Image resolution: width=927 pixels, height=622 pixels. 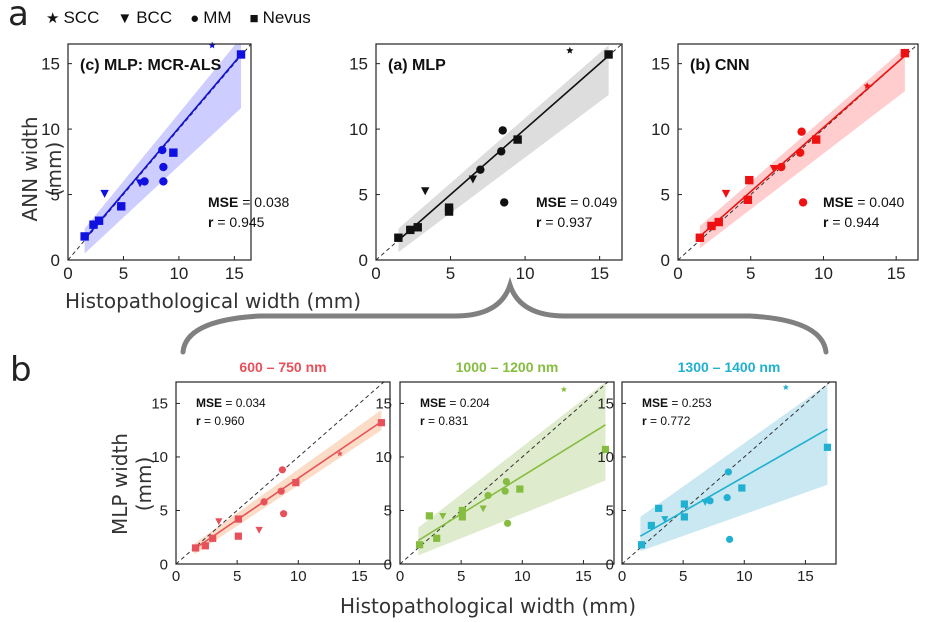 What do you see at coordinates (213, 301) in the screenshot?
I see `top-x-axis-title: Histopathological width (mm)` at bounding box center [213, 301].